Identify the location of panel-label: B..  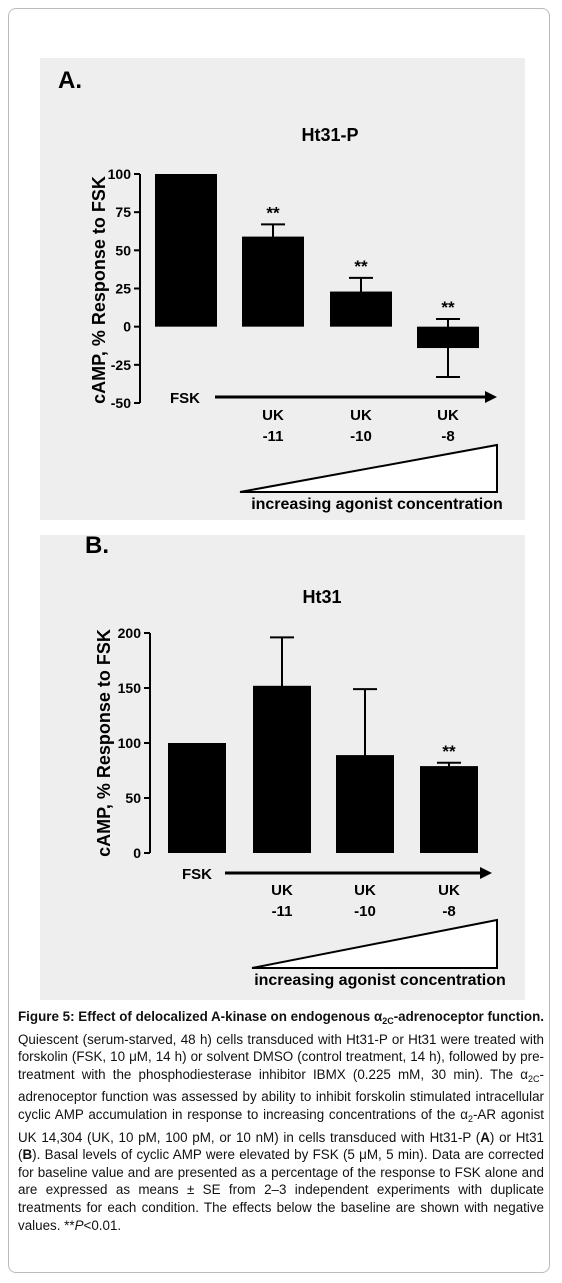
(97, 545).